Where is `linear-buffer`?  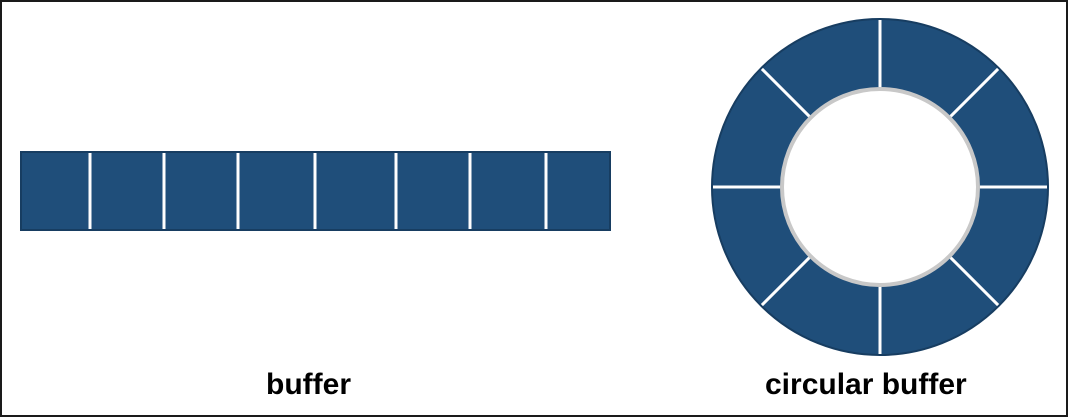
linear-buffer is located at coordinates (315, 191).